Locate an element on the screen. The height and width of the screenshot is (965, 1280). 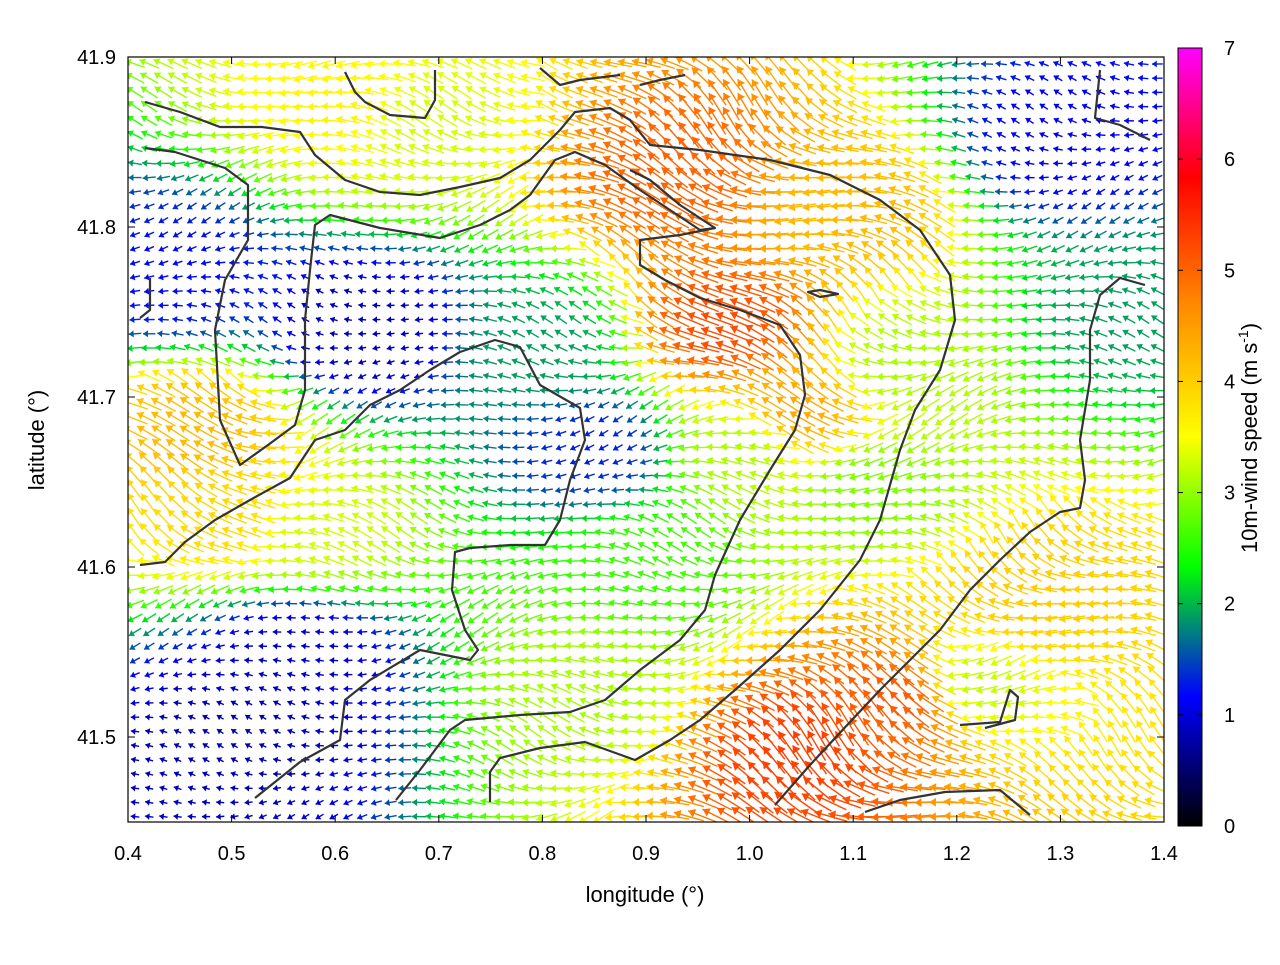
colorbar-tick-label: 7 is located at coordinates (1229, 49).